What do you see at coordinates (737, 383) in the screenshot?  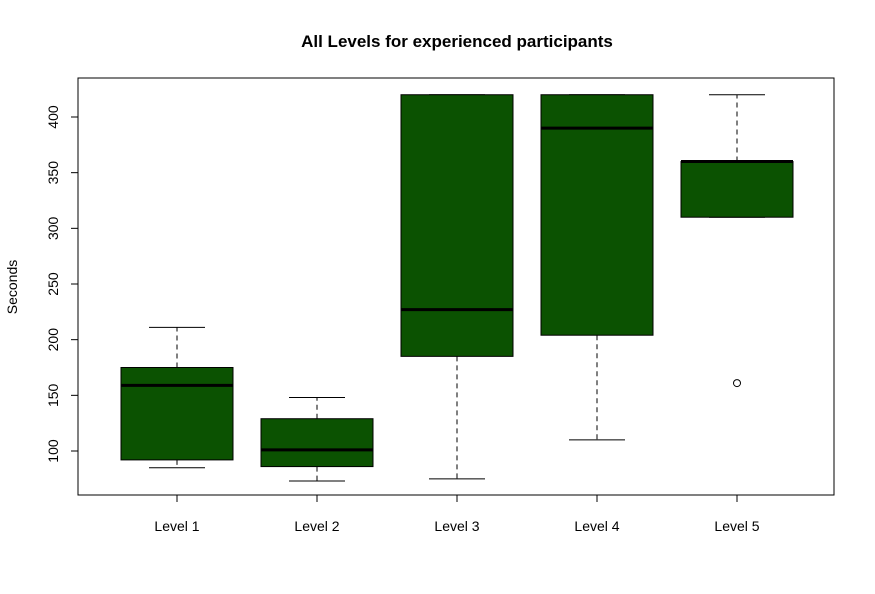 I see `outlier-point` at bounding box center [737, 383].